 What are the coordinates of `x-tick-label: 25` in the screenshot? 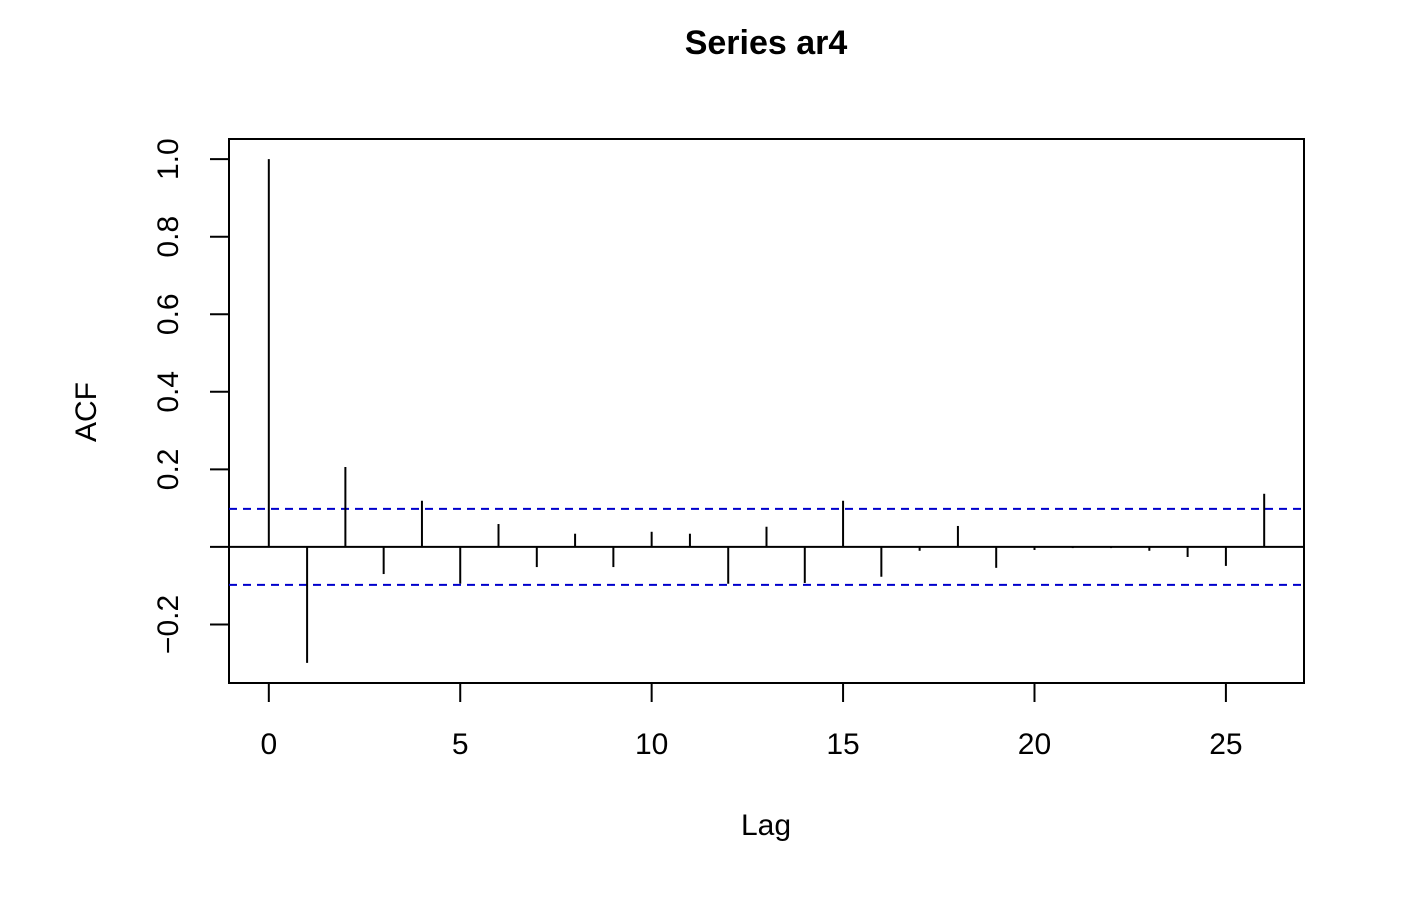 It's located at (1225, 744).